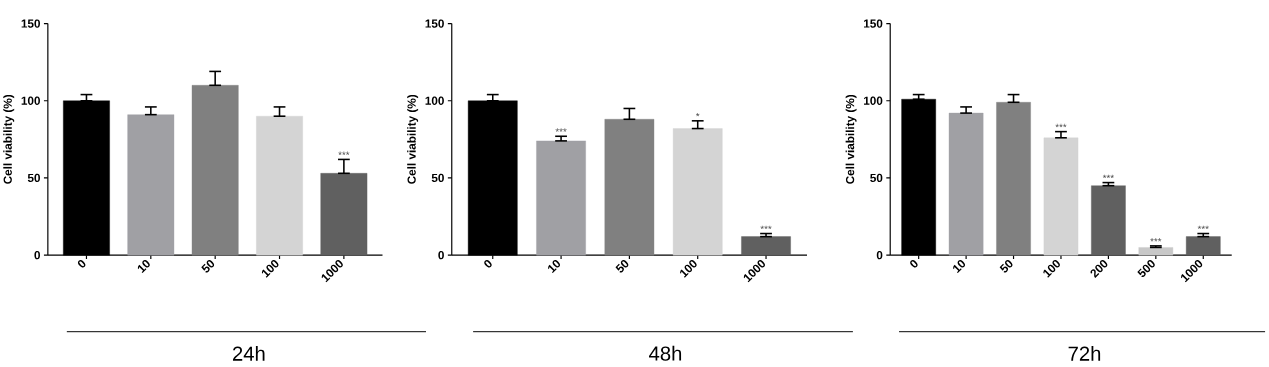  Describe the element at coordinates (248, 353) in the screenshot. I see `x-axis-title: 24h` at that location.